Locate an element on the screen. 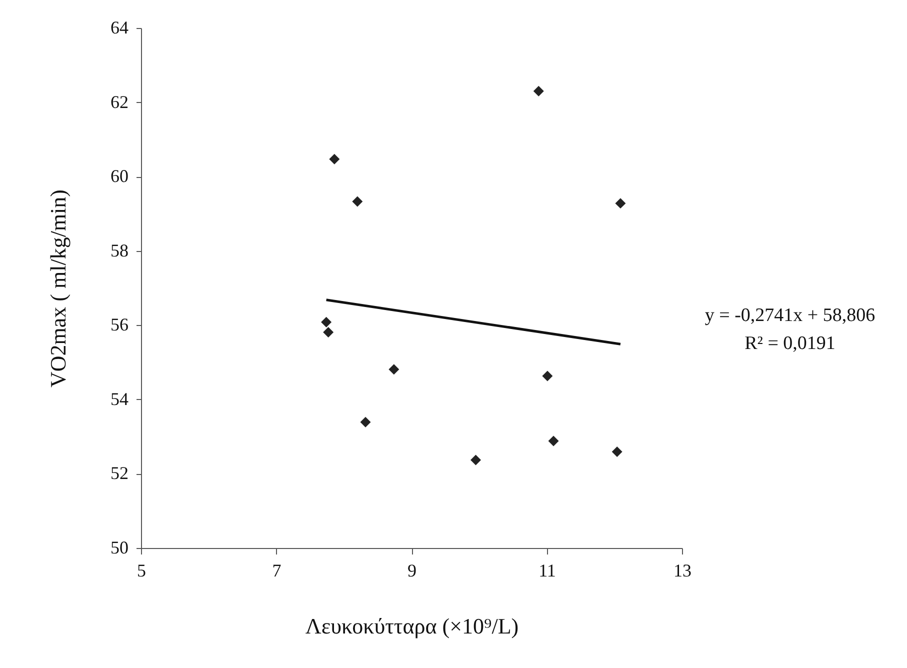 The width and height of the screenshot is (907, 668). y-tick-label: 60 is located at coordinates (119, 176).